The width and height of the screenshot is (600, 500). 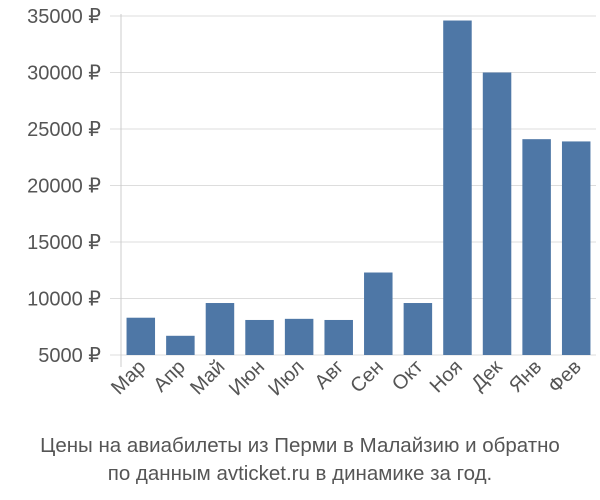 I want to click on x-tick-label: Мар, so click(x=128, y=377).